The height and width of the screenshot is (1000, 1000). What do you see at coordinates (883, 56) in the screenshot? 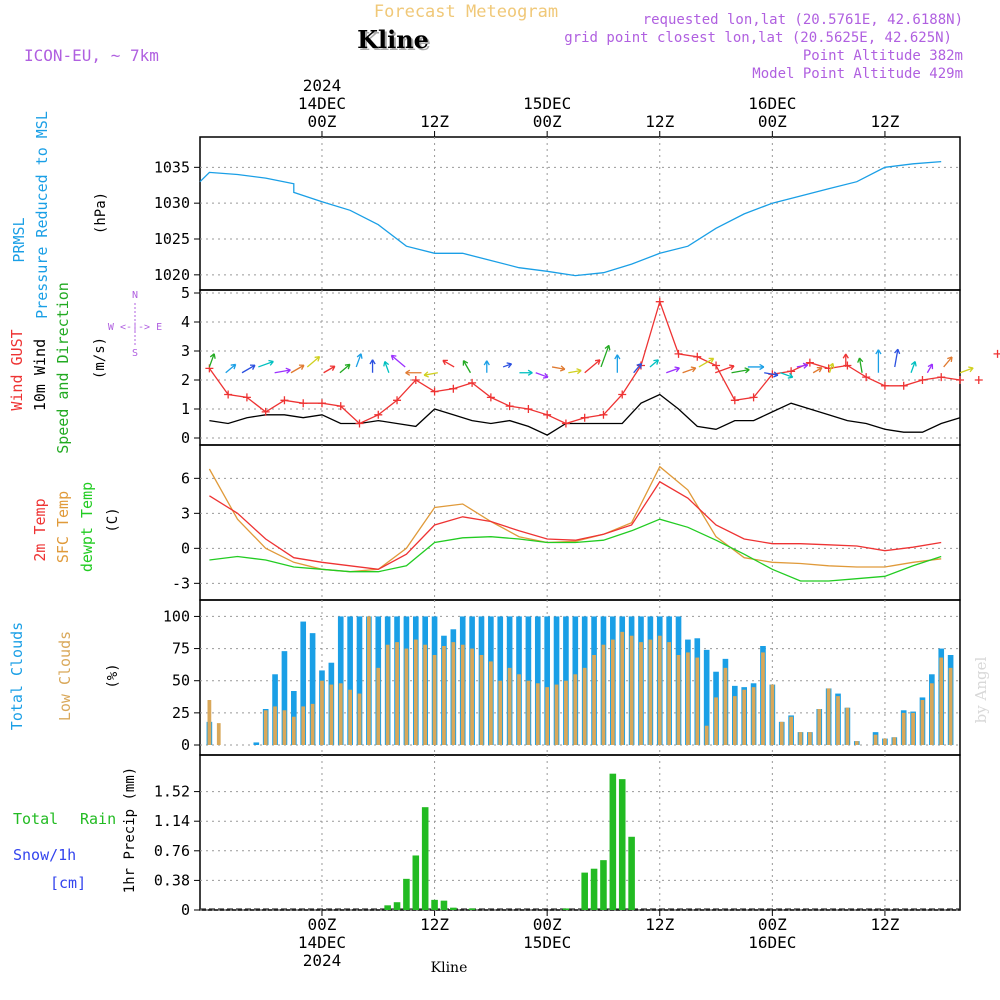
I see `point-altitude: Point Altitude 382m` at bounding box center [883, 56].